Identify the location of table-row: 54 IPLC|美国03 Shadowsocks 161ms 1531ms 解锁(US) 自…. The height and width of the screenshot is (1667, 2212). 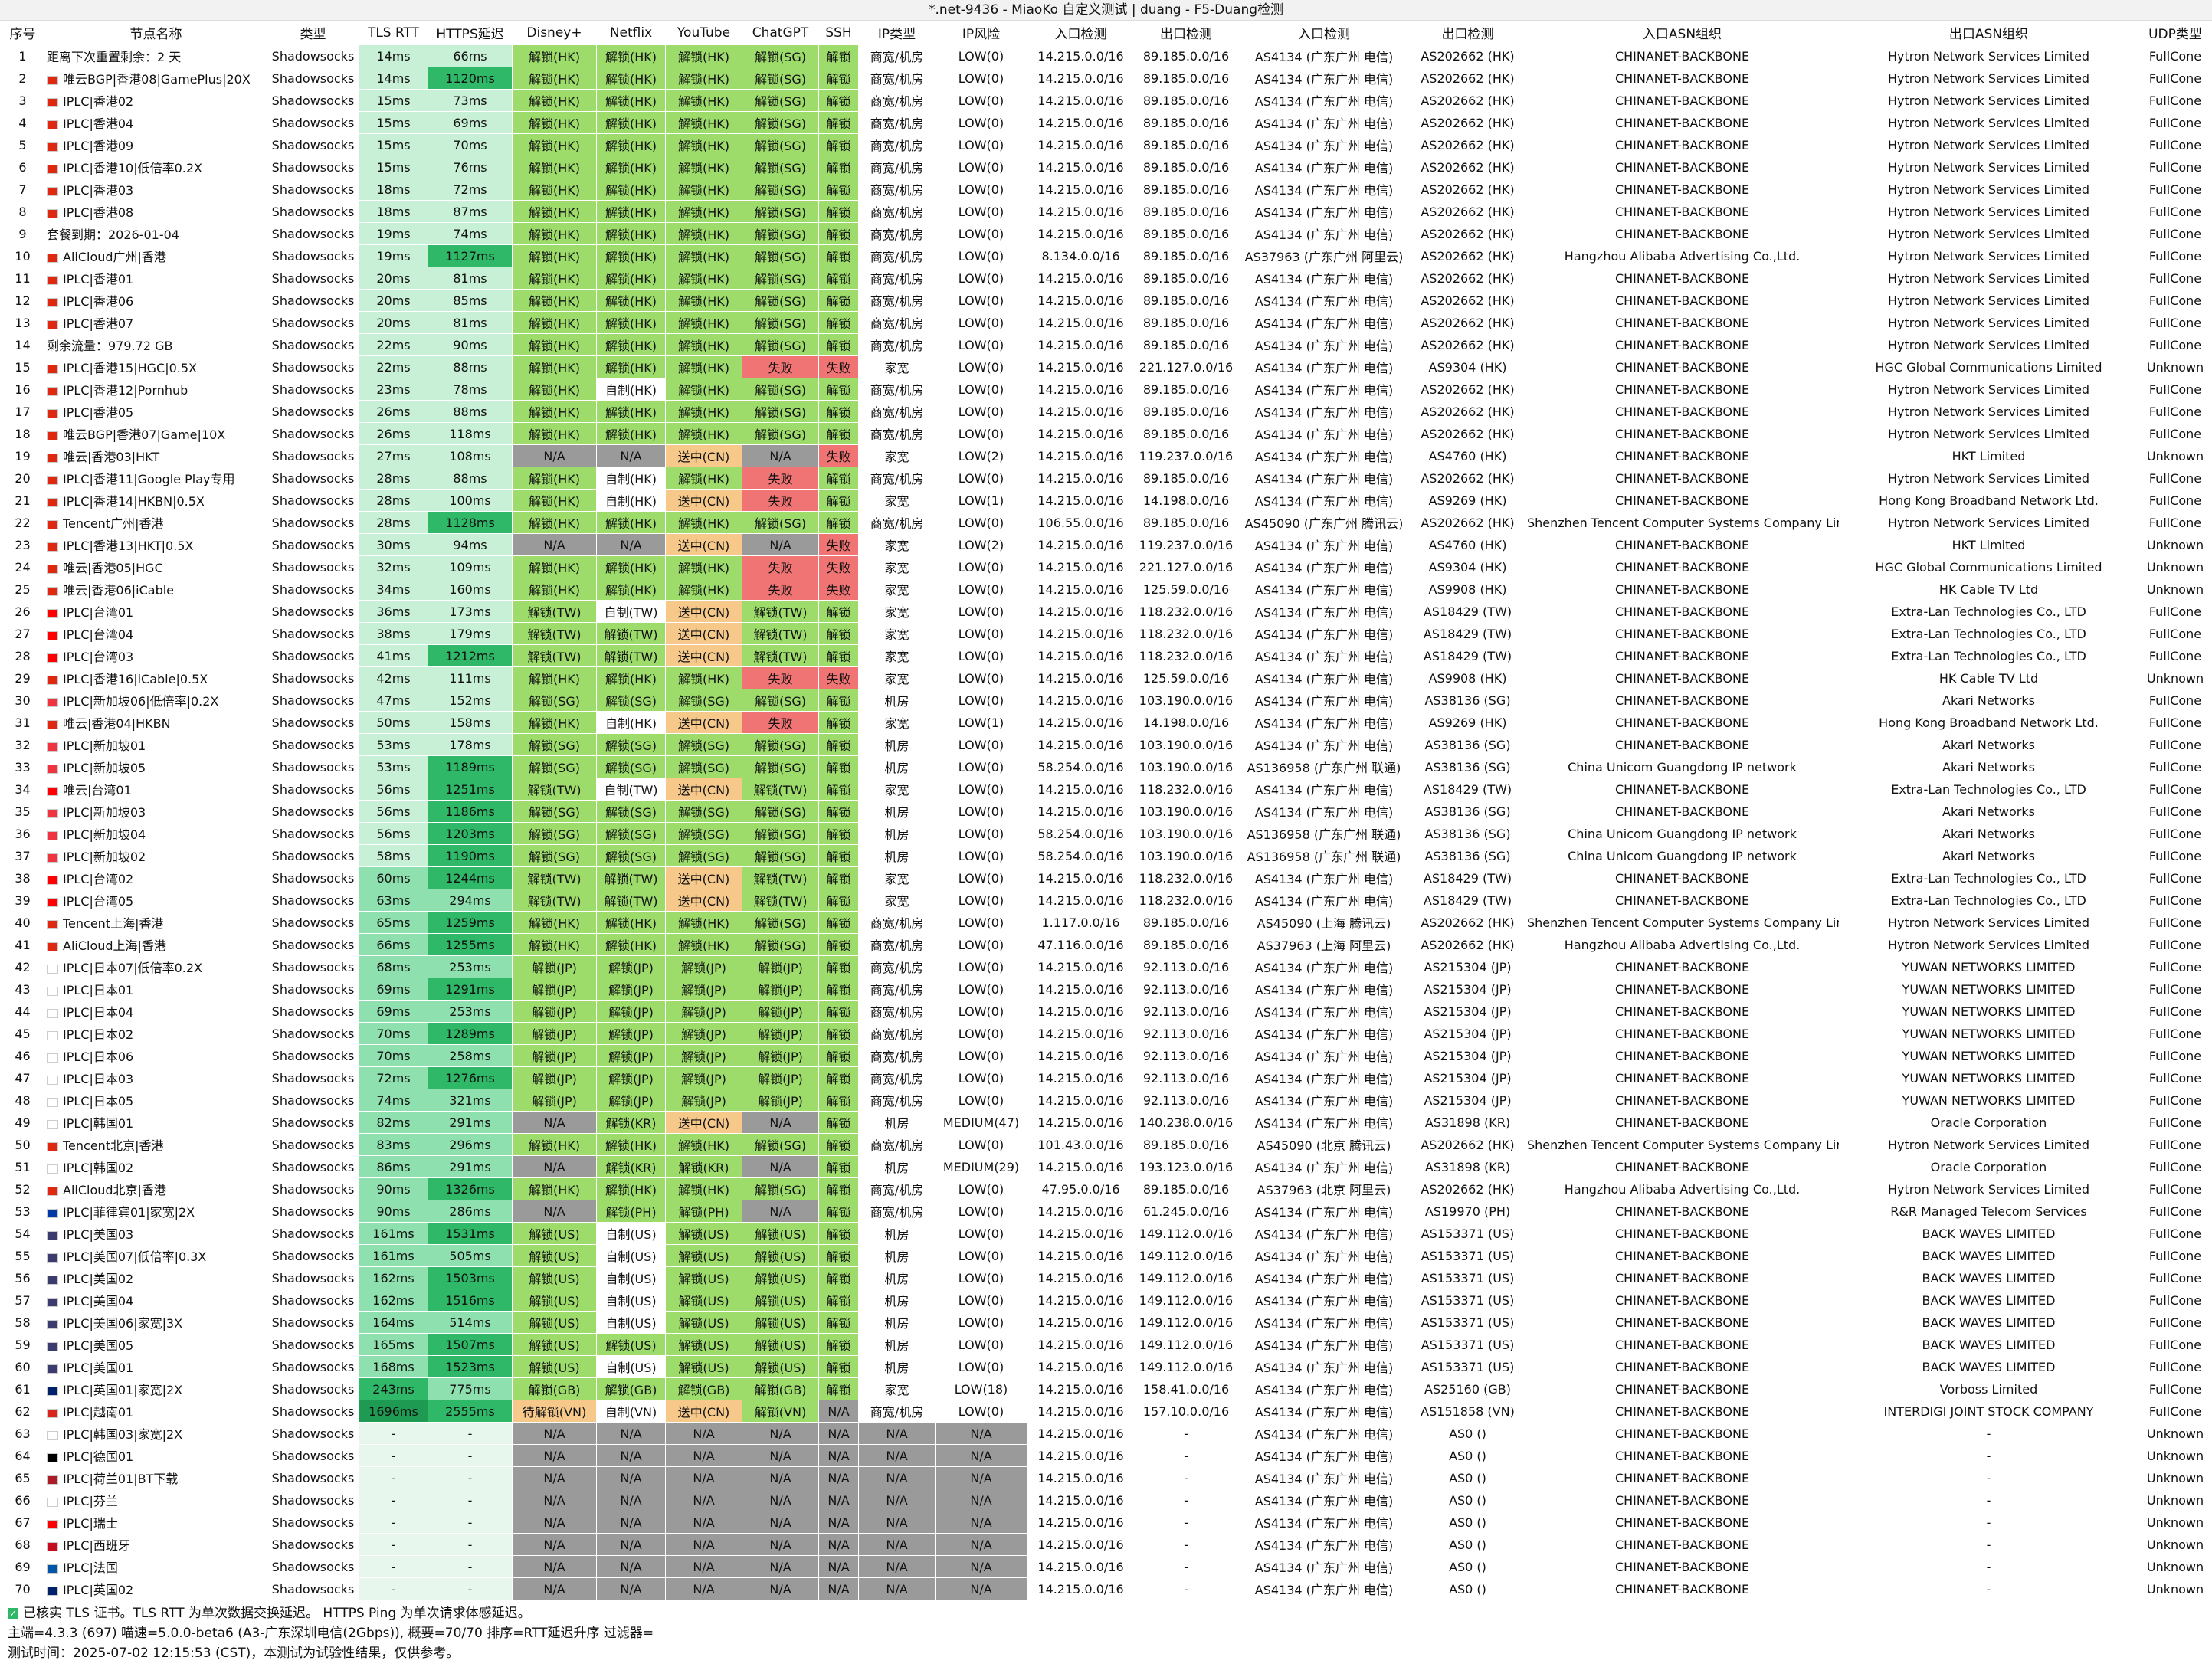
(1106, 1234).